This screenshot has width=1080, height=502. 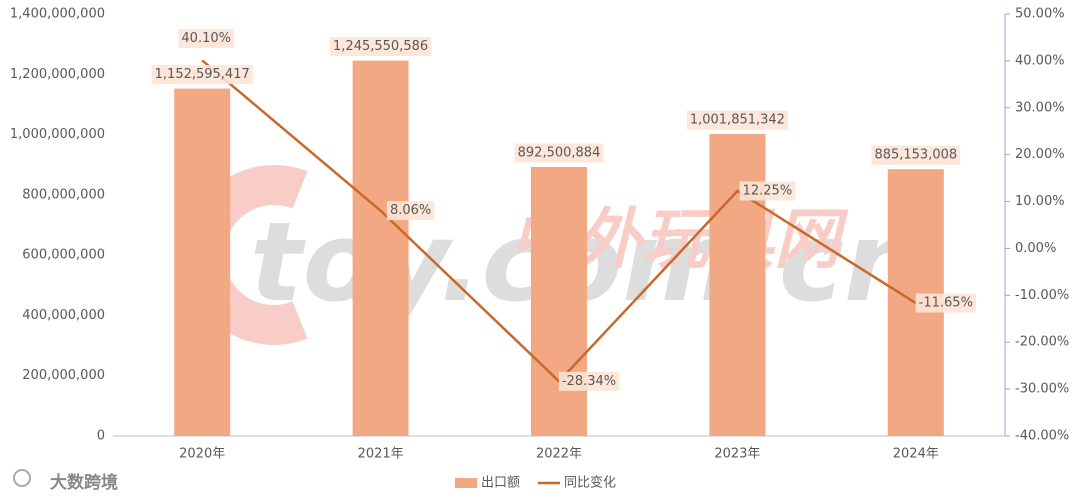 What do you see at coordinates (1040, 60) in the screenshot?
I see `y2-tick-label: 40.00%` at bounding box center [1040, 60].